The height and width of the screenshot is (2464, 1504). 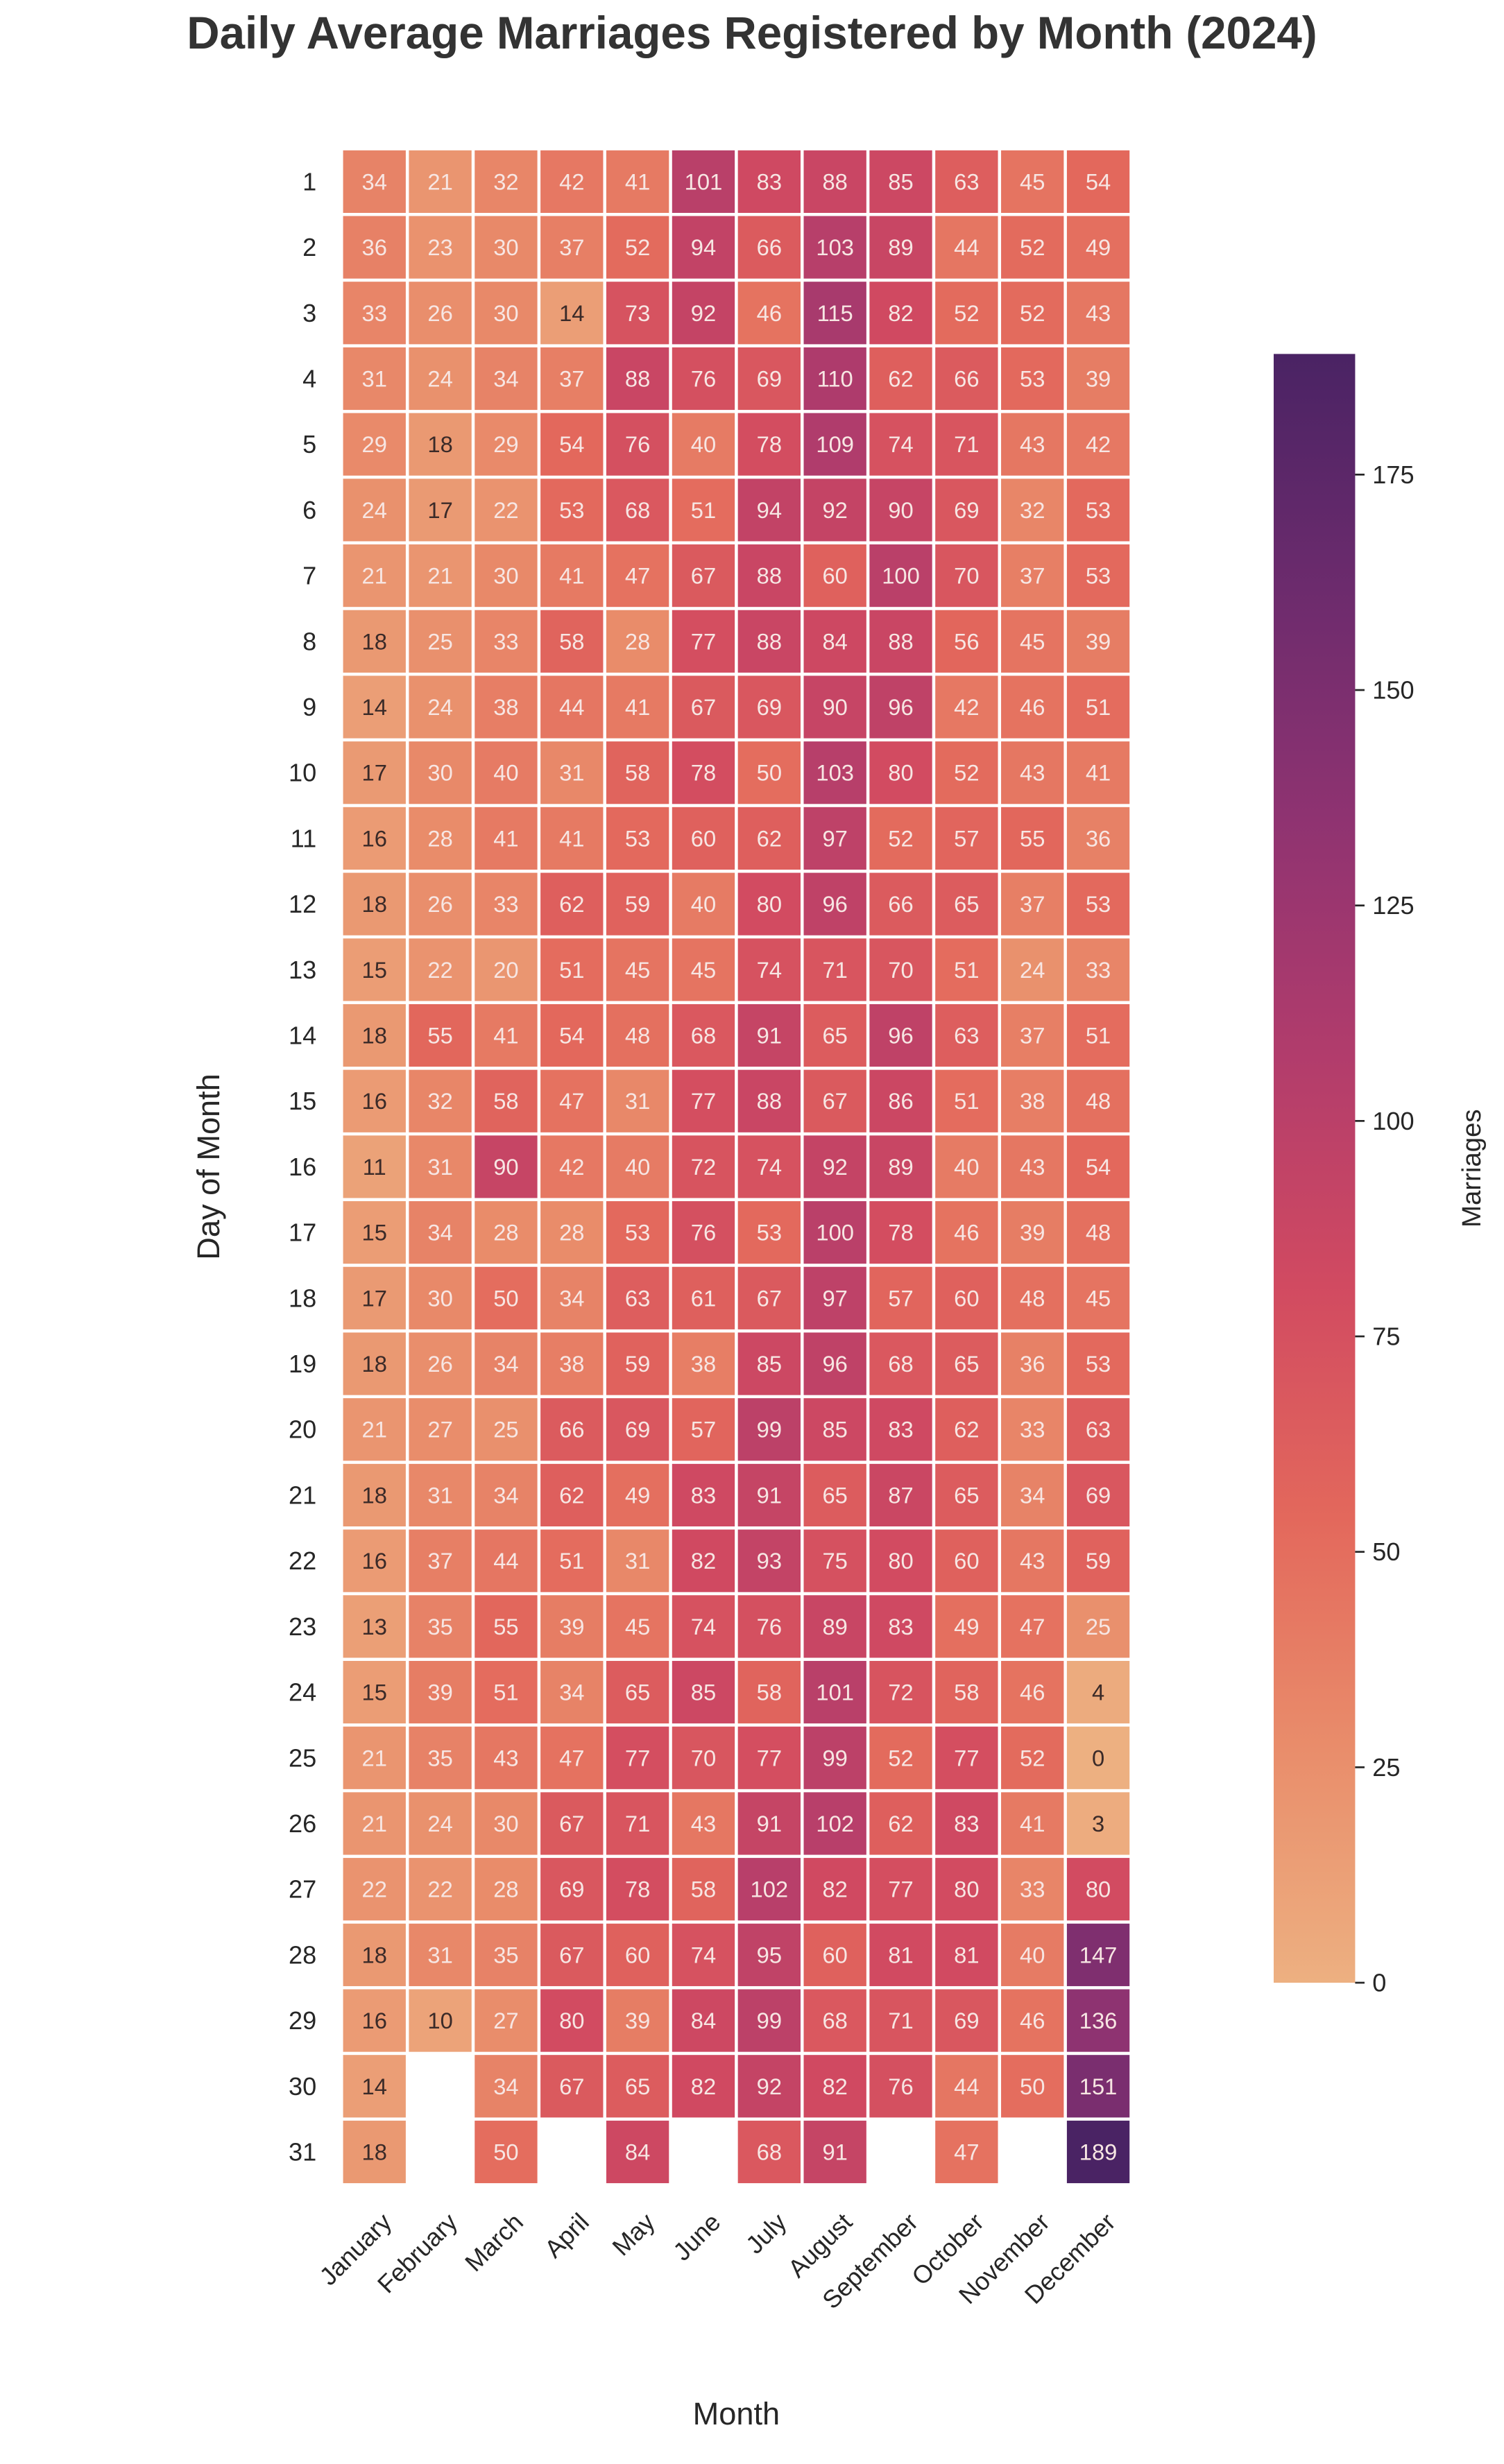 I want to click on cell-value-label: 43, so click(x=1032, y=1561).